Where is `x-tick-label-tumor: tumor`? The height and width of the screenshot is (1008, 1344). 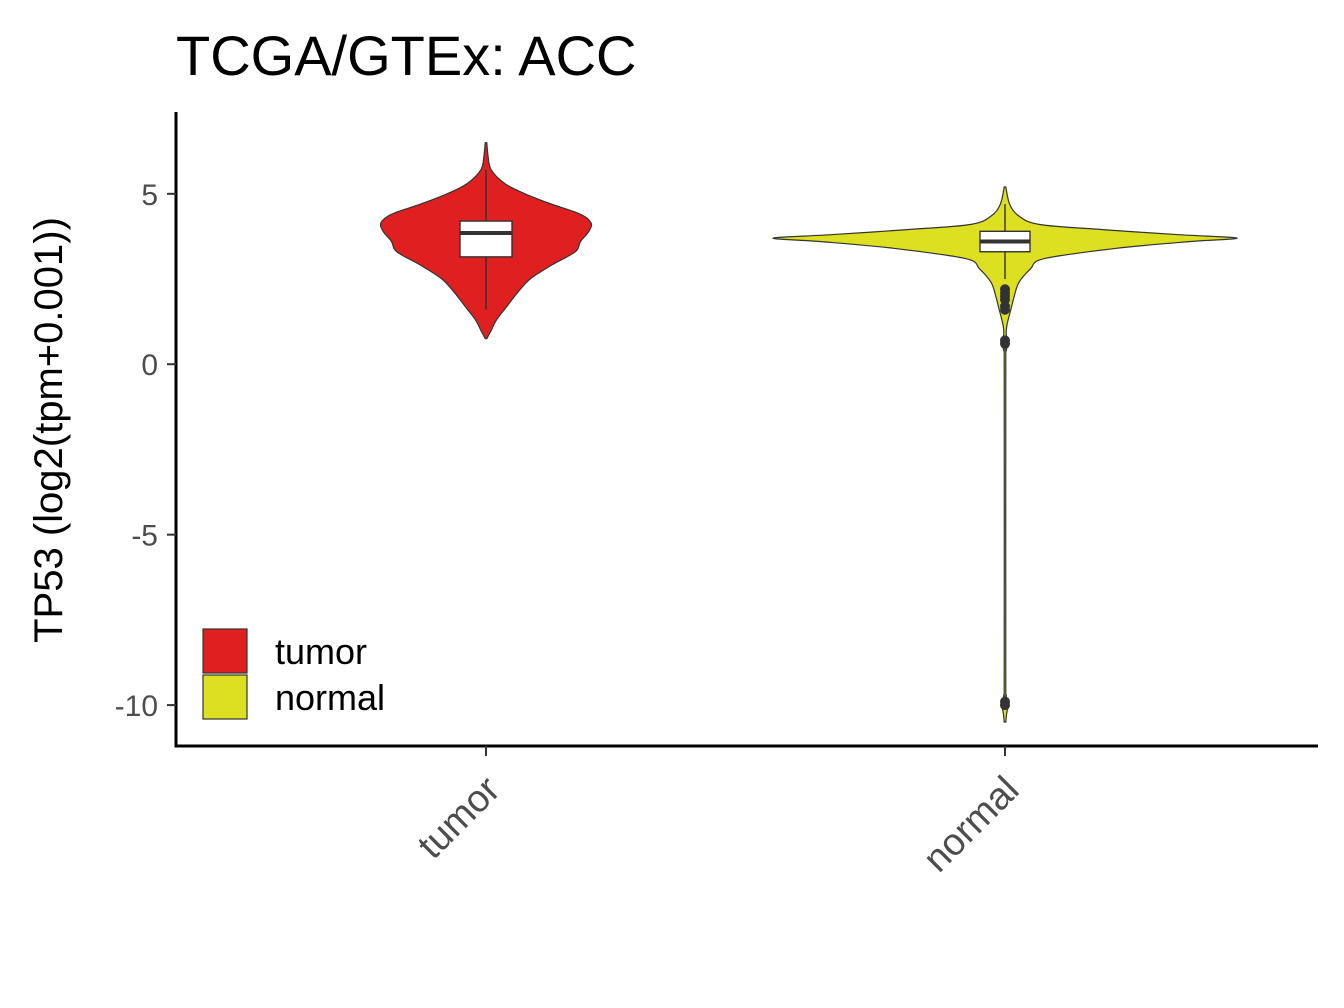
x-tick-label-tumor: tumor is located at coordinates (459, 817).